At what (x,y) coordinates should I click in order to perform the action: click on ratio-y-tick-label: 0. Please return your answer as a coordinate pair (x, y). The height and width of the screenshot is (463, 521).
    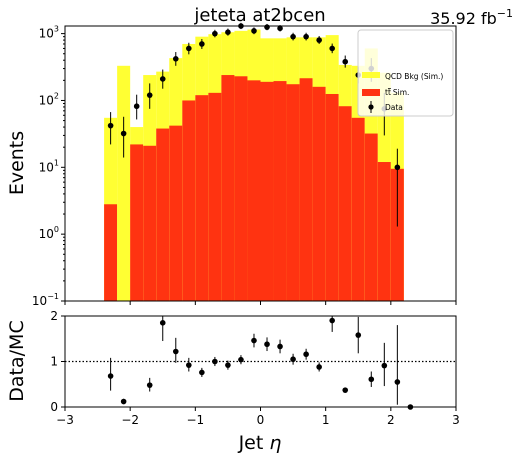
    Looking at the image, I should click on (54, 407).